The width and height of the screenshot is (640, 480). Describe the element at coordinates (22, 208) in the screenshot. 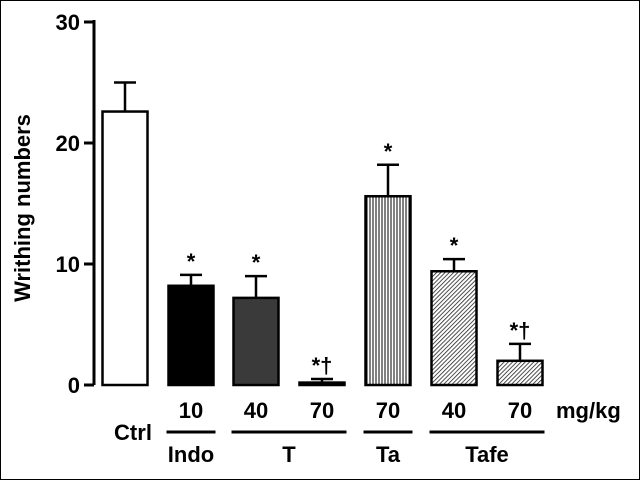

I see `y-axis-label: Writhing numbers` at that location.